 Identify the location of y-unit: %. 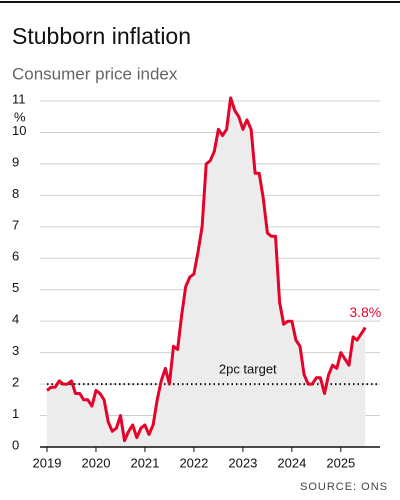
(20, 116).